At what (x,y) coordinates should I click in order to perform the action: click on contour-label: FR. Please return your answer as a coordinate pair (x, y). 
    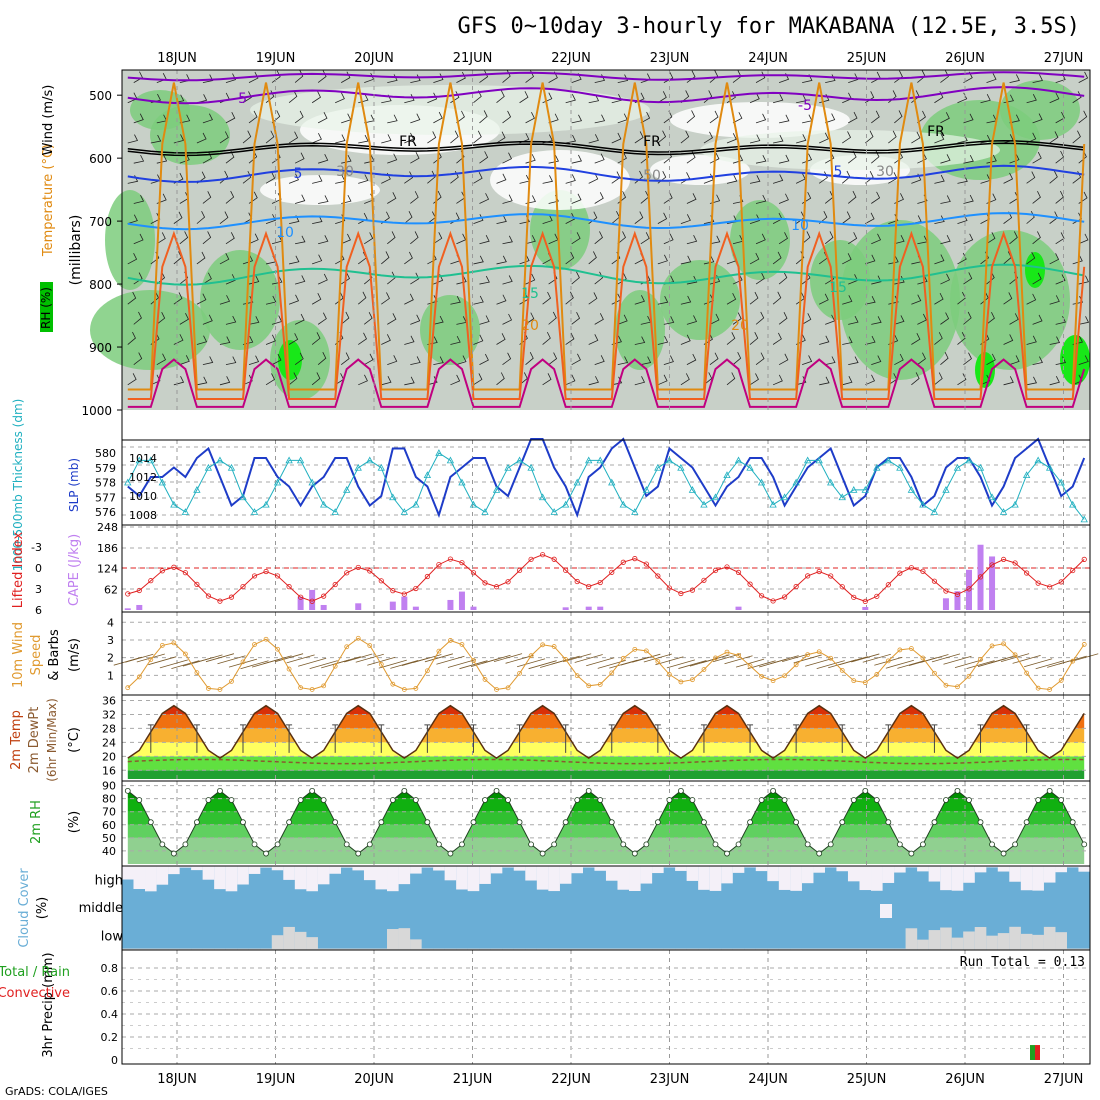
    Looking at the image, I should click on (936, 132).